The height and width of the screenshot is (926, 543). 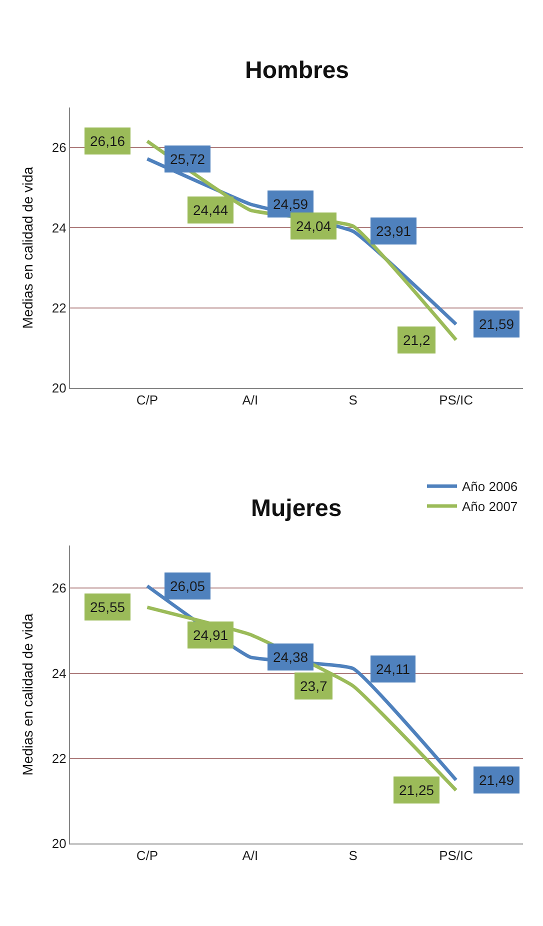 I want to click on chart-title: Mujeres, so click(x=296, y=508).